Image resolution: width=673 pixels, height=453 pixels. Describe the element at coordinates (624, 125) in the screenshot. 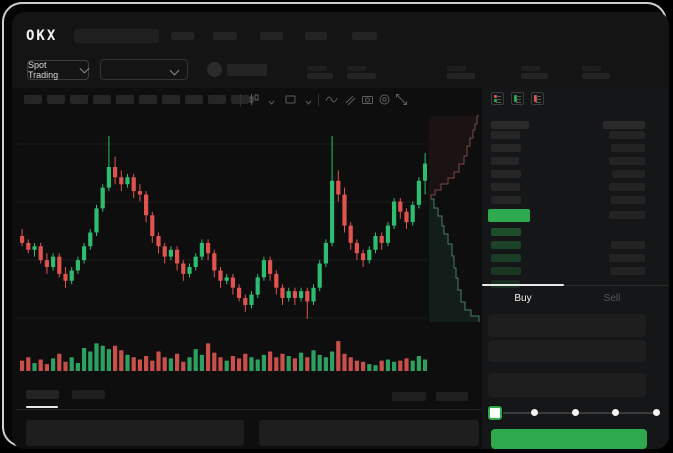

I see `book-amount-header` at that location.